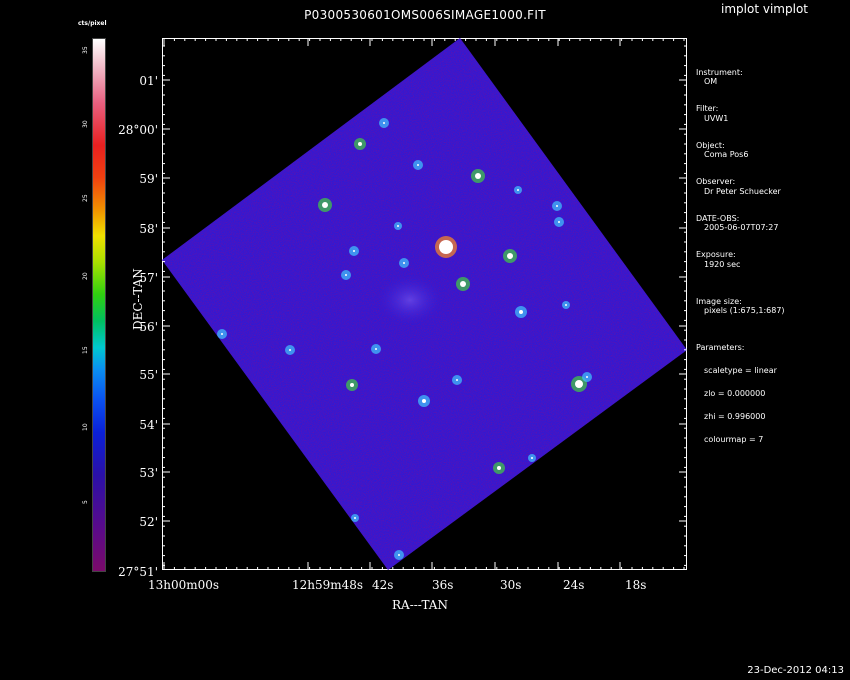 The width and height of the screenshot is (850, 680). I want to click on colorbar-title: cts/pixel, so click(92, 23).